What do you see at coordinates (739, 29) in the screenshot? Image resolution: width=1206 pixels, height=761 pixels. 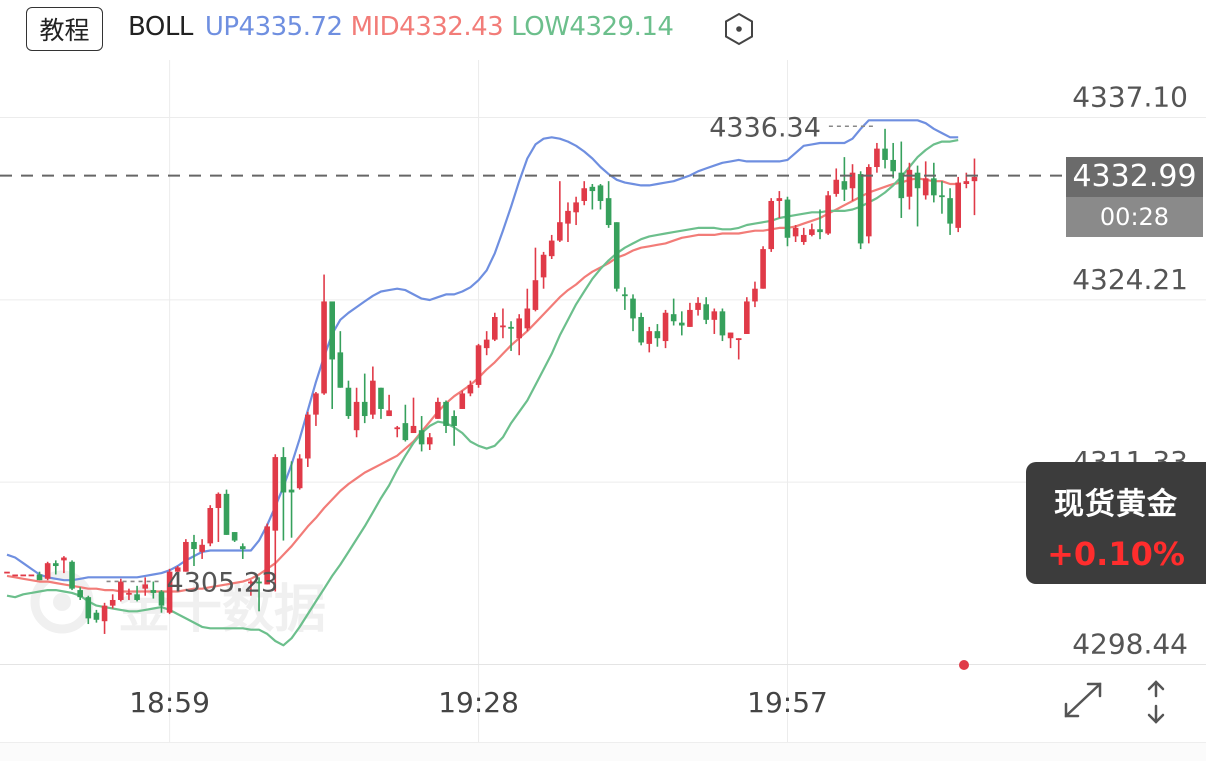 I see `settings-hexagon-icon` at bounding box center [739, 29].